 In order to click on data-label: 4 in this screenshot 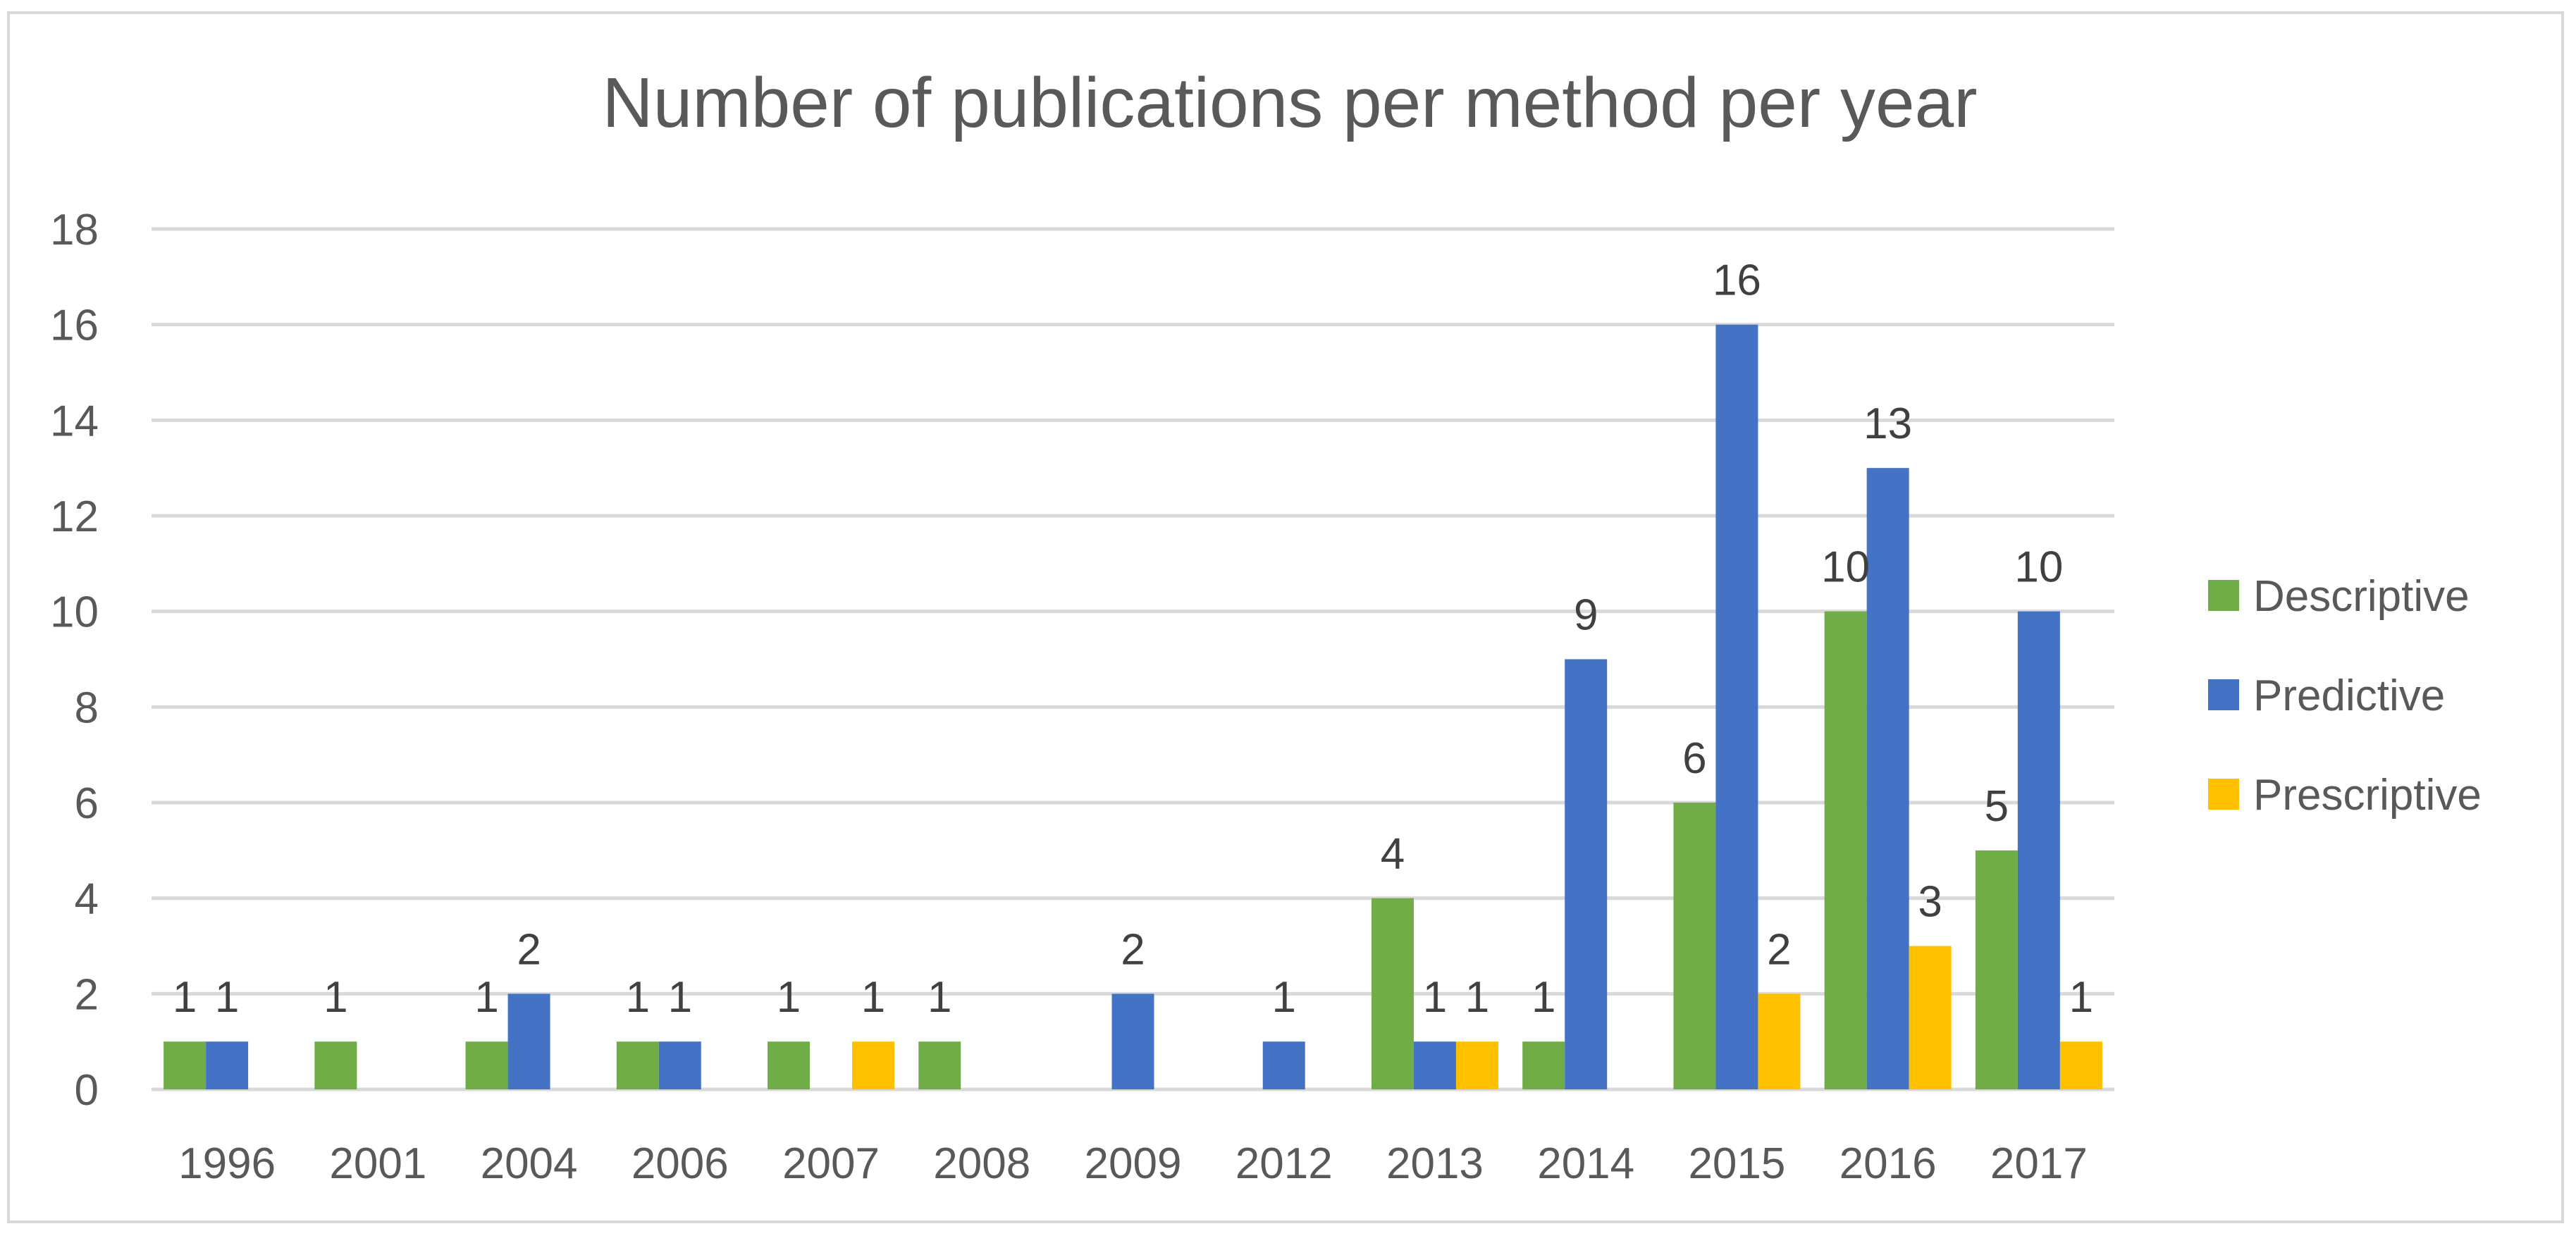, I will do `click(1393, 854)`.